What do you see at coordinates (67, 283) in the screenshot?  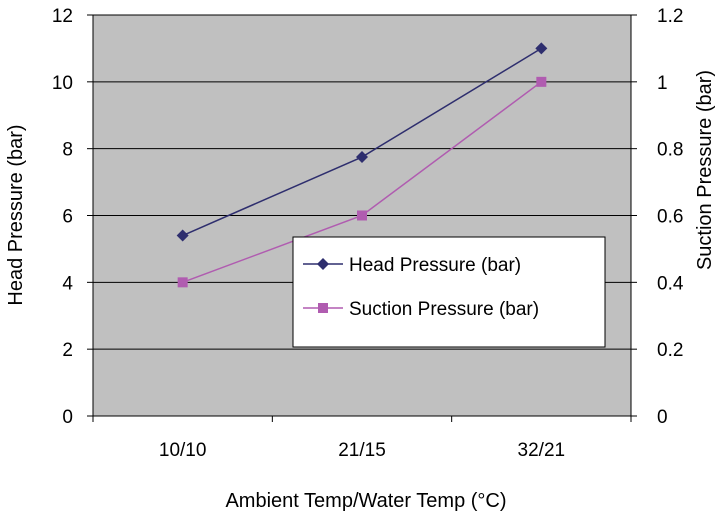 I see `y-tick-label: 4` at bounding box center [67, 283].